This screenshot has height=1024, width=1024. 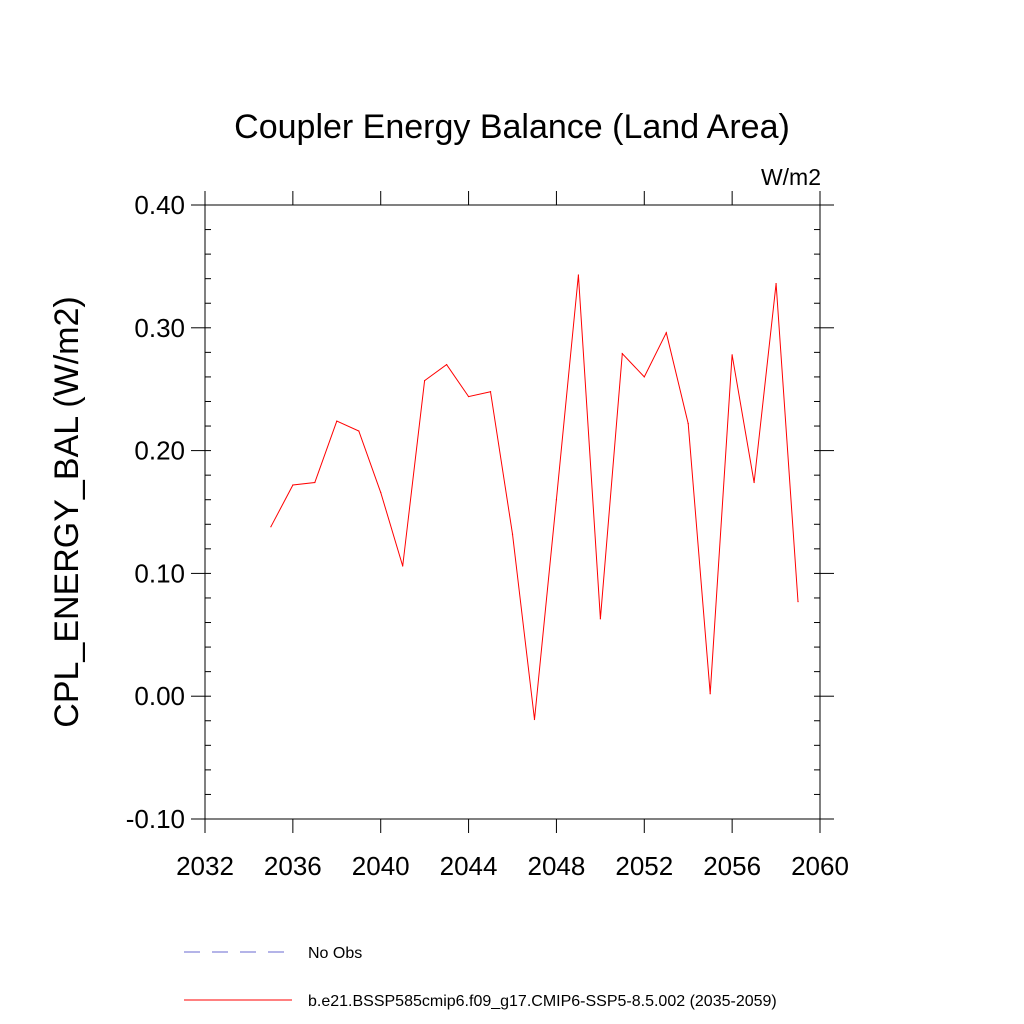 What do you see at coordinates (205, 866) in the screenshot?
I see `x-tick-label: 2032` at bounding box center [205, 866].